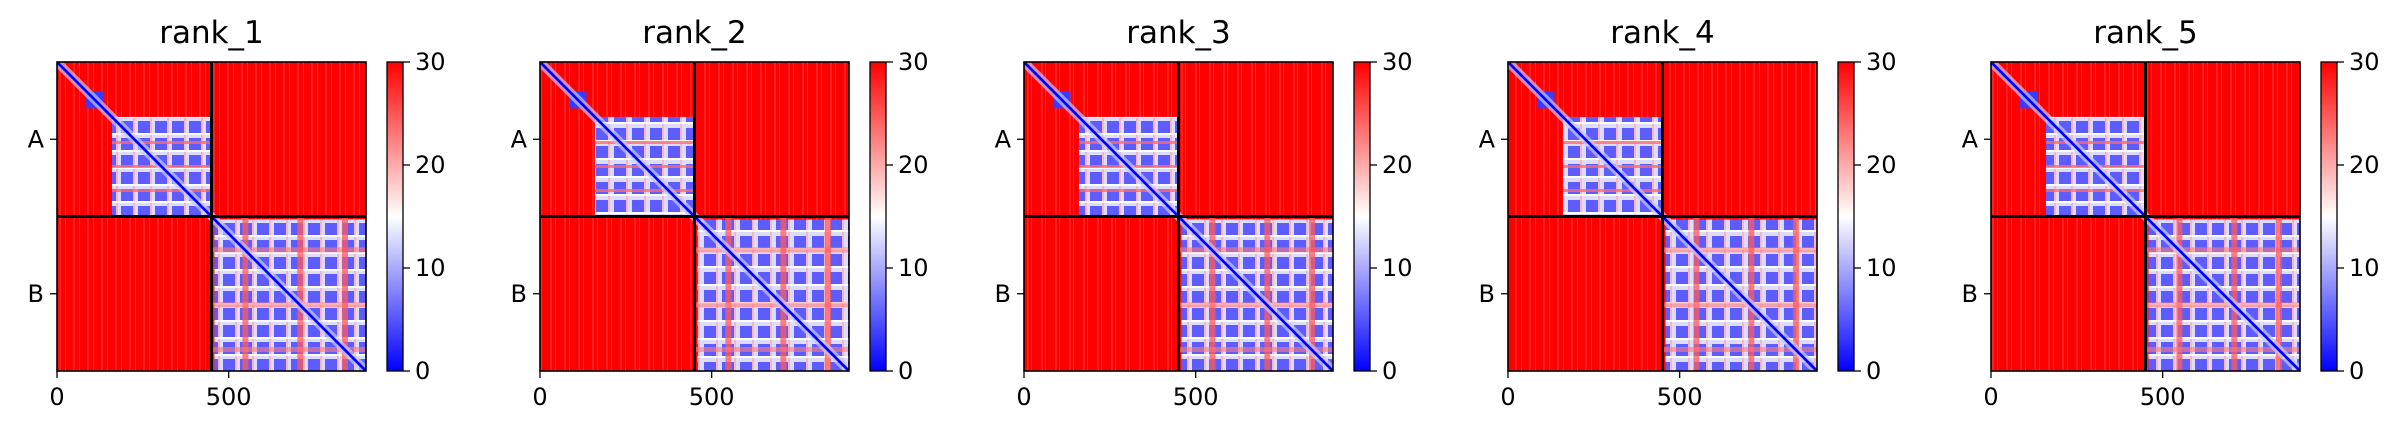 This screenshot has height=438, width=2401. What do you see at coordinates (1662, 33) in the screenshot?
I see `chart-title: rank_4` at bounding box center [1662, 33].